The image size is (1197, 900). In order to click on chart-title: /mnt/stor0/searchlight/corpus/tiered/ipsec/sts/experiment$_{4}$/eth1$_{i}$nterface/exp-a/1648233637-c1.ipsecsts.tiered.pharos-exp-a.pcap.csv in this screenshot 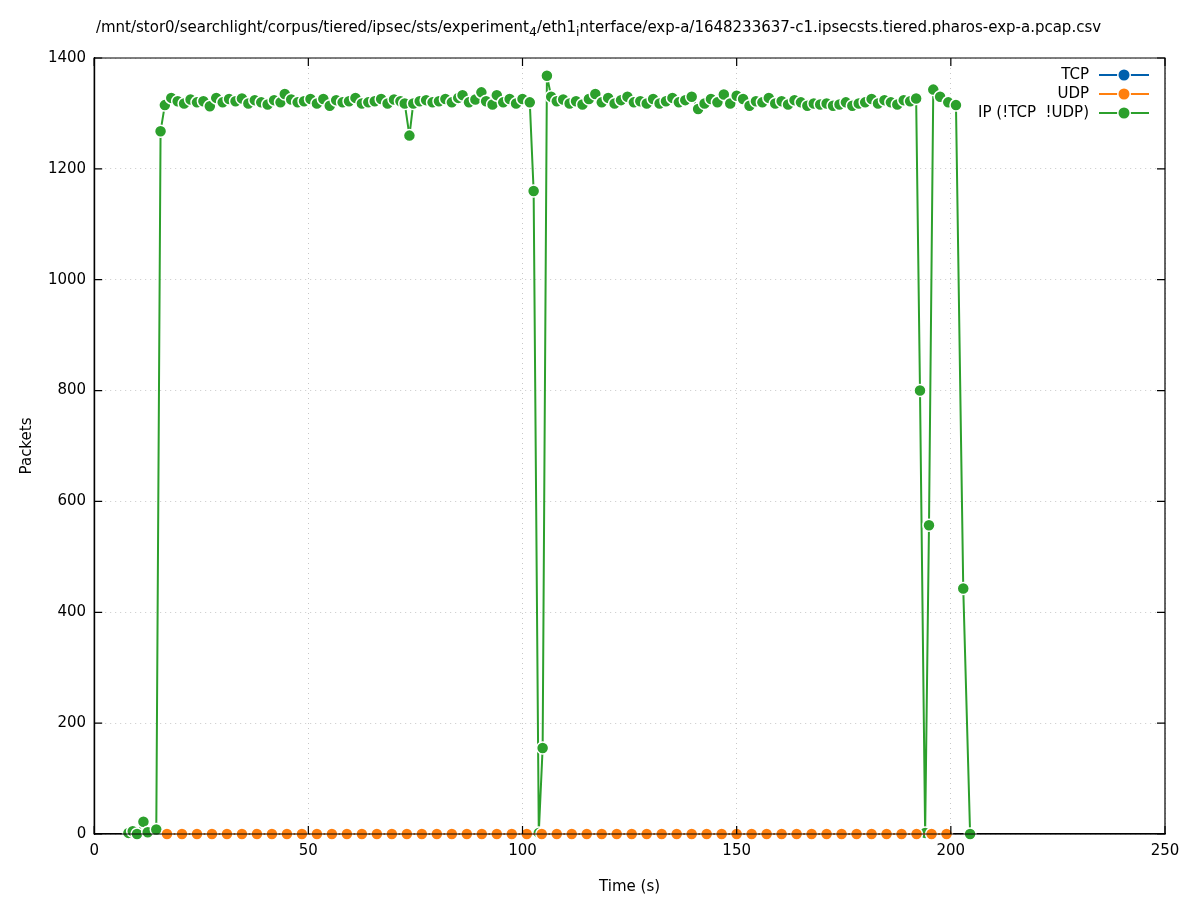, I will do `click(598, 28)`.